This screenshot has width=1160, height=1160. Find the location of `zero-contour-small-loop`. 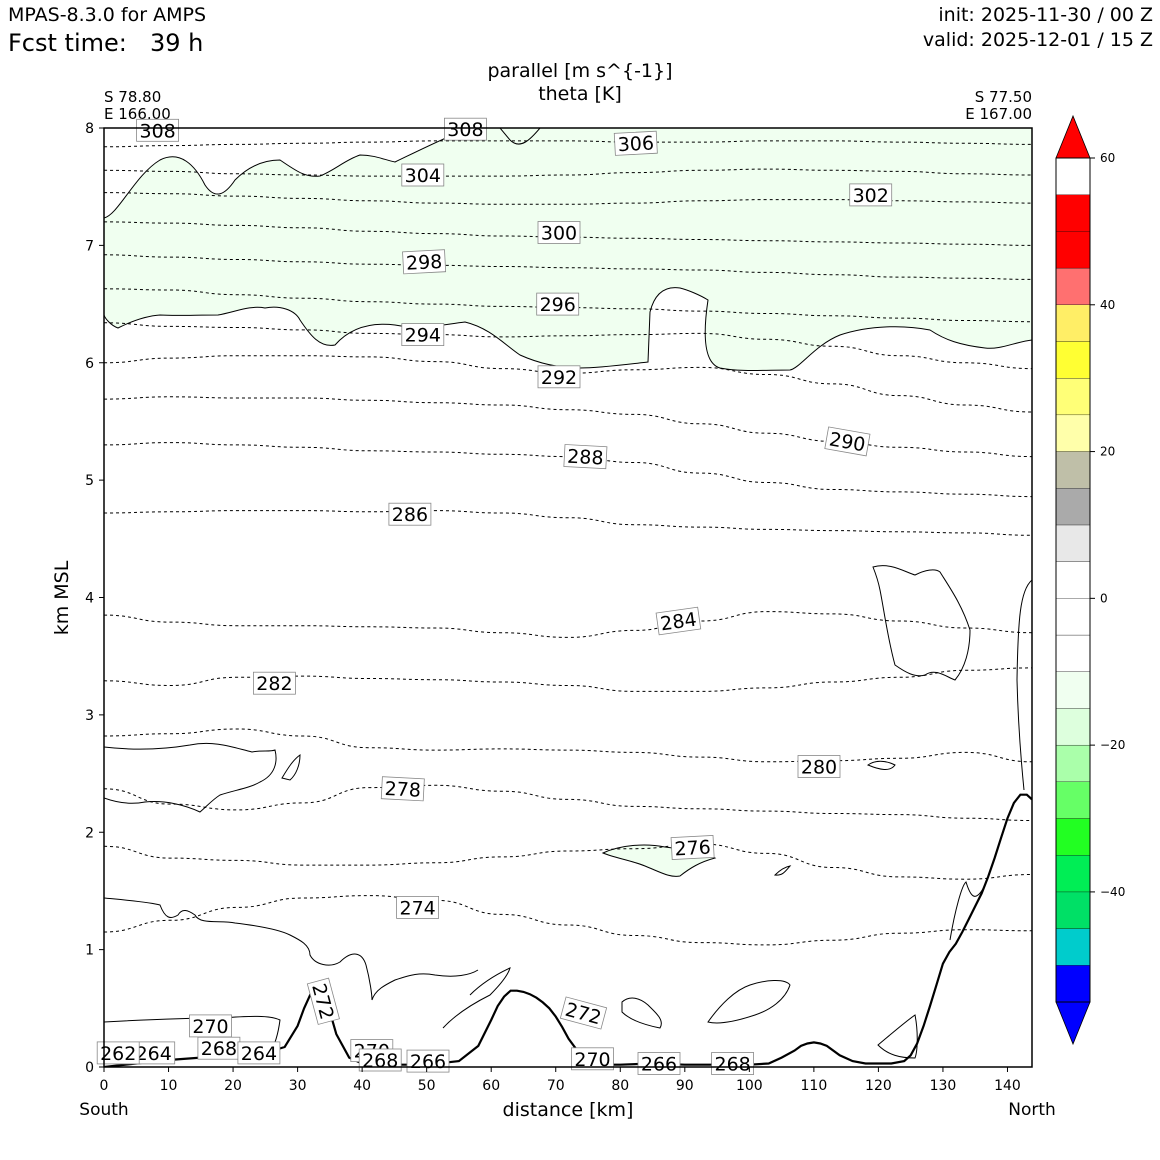

zero-contour-small-loop is located at coordinates (291, 767).